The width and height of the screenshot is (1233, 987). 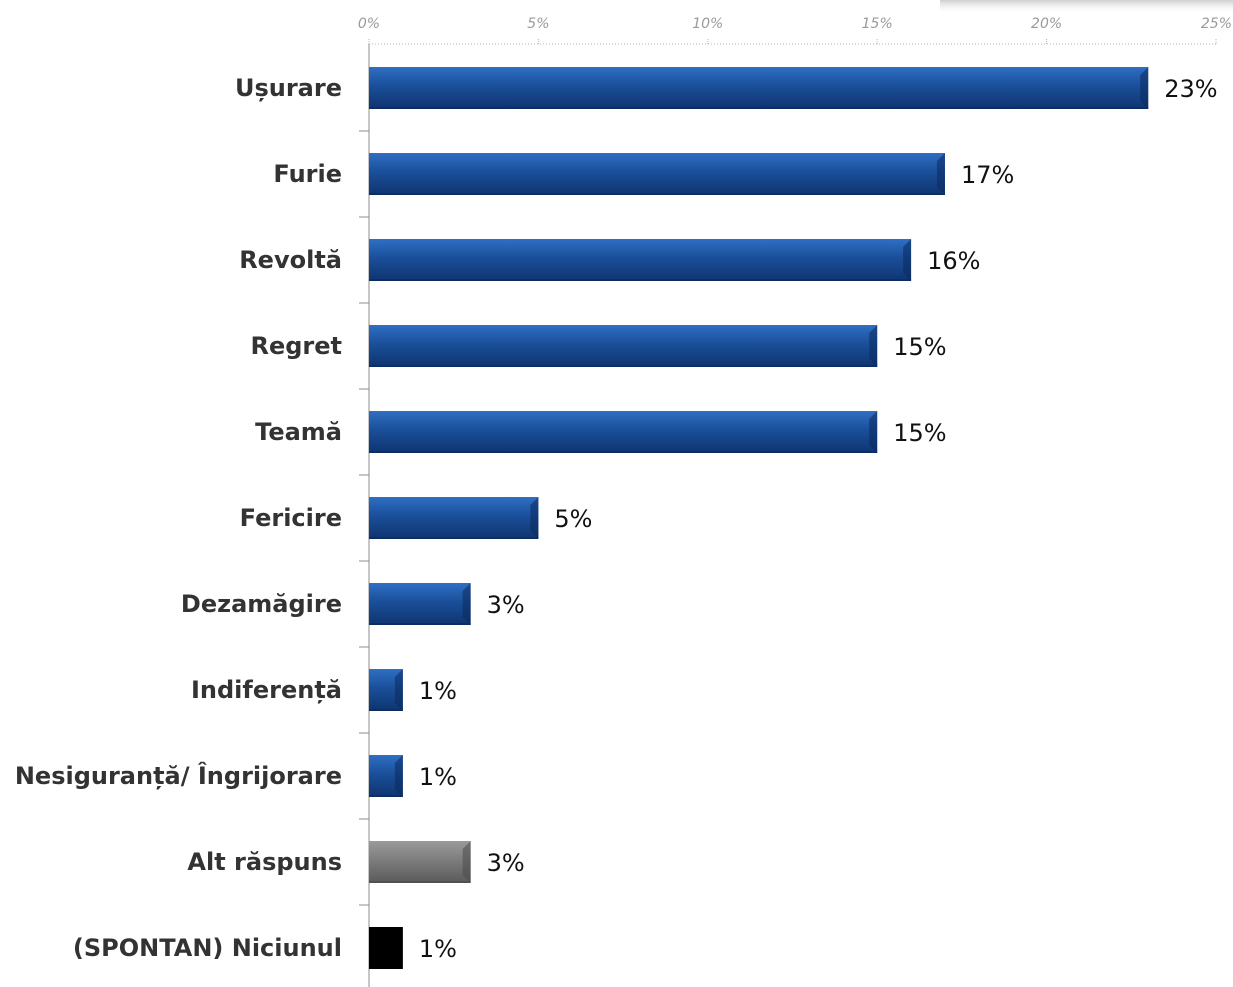 I want to click on category-label: Teamă, so click(x=298, y=432).